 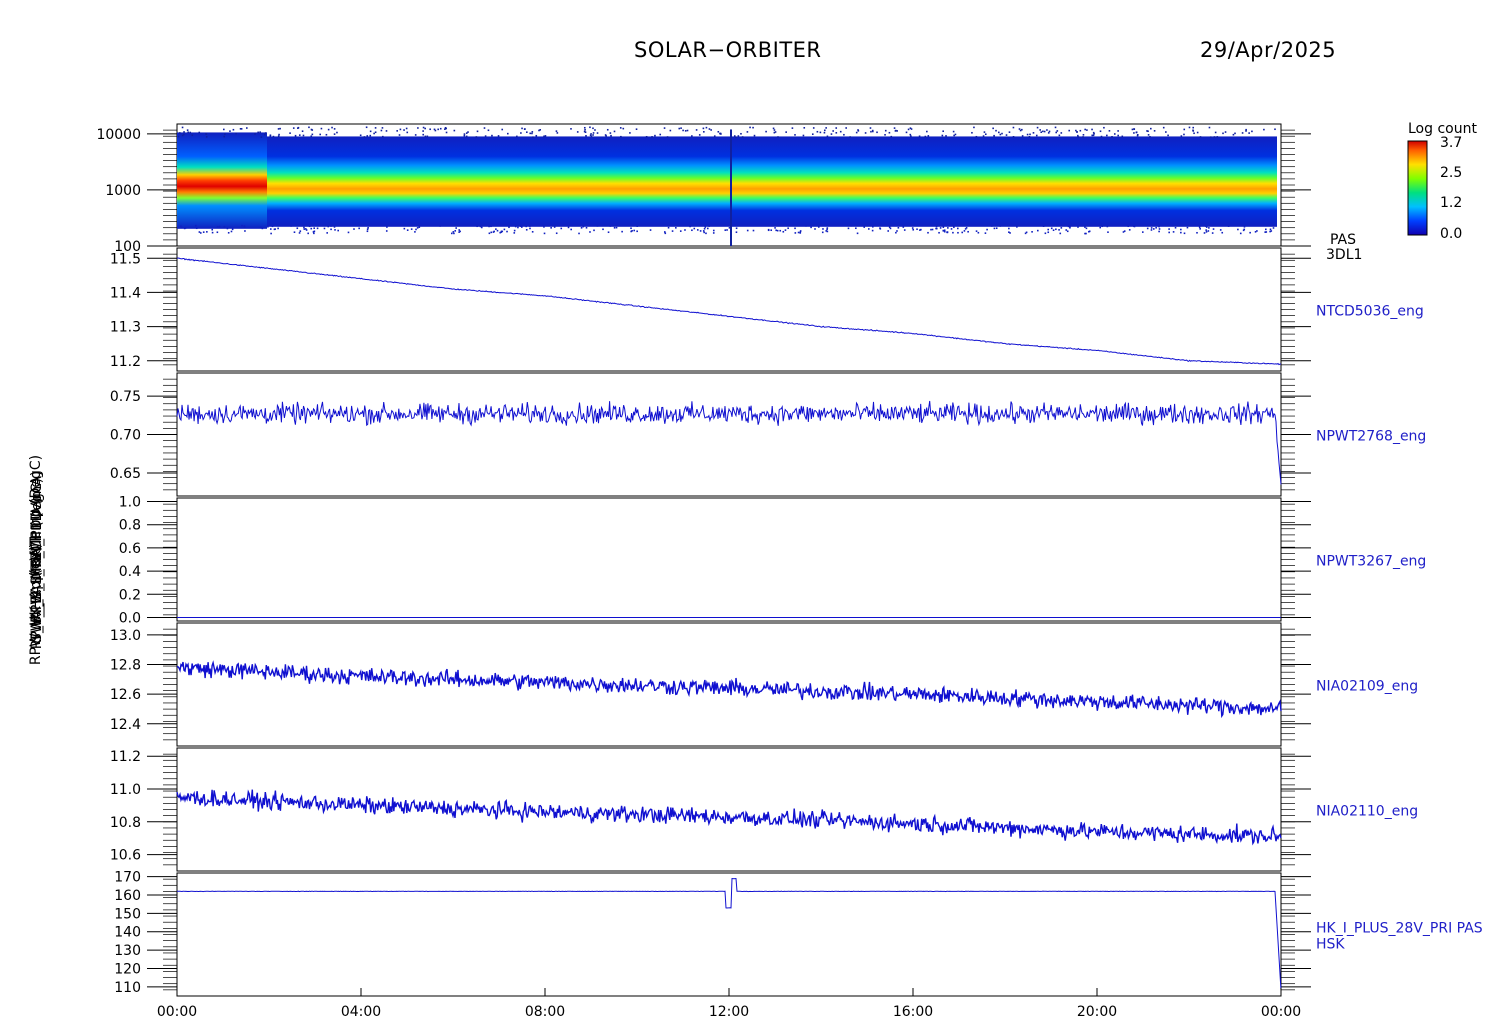 What do you see at coordinates (1281, 1012) in the screenshot?
I see `x-tick-label: 00:00` at bounding box center [1281, 1012].